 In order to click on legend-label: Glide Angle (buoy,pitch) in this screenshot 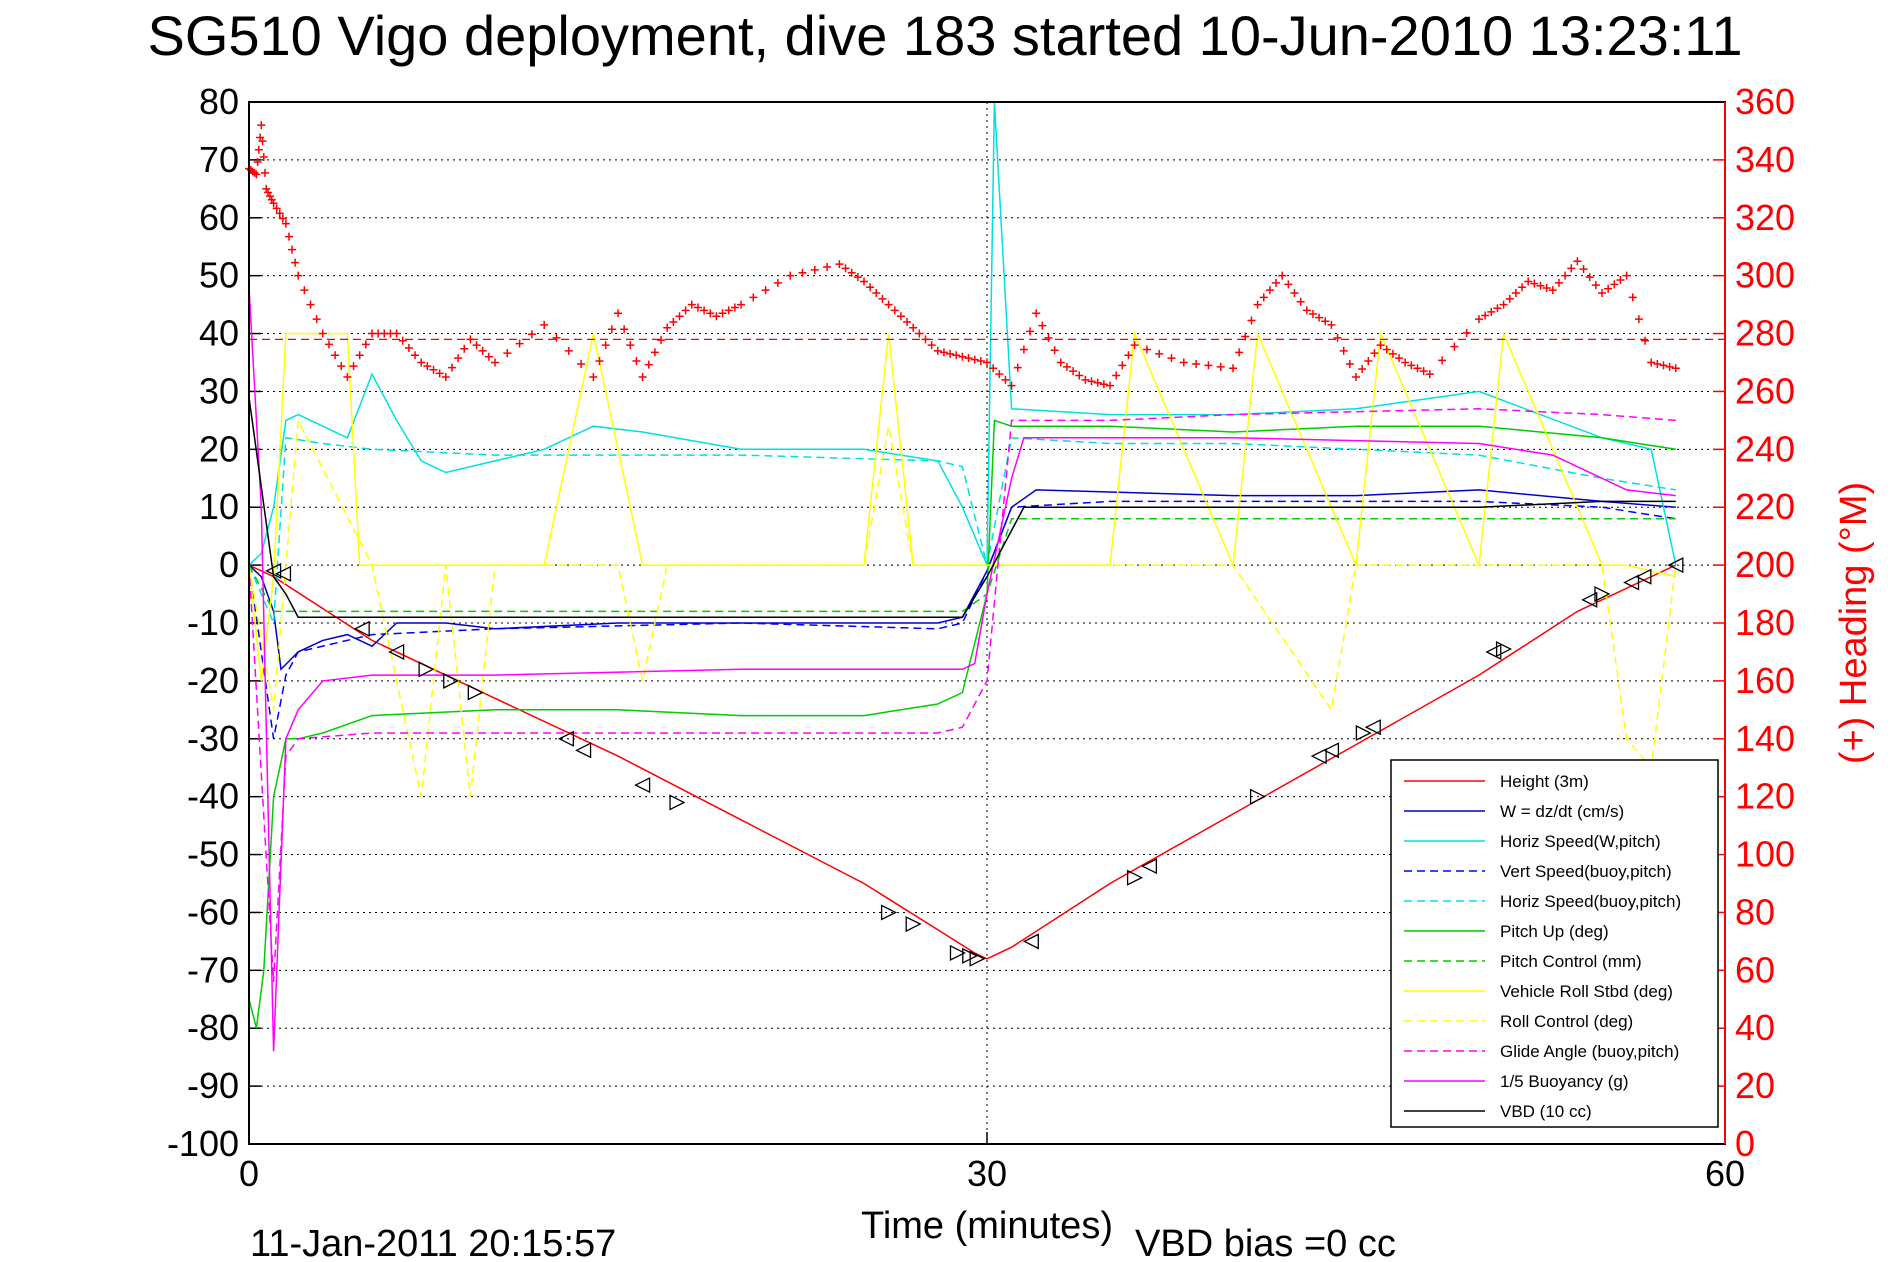, I will do `click(1589, 1051)`.